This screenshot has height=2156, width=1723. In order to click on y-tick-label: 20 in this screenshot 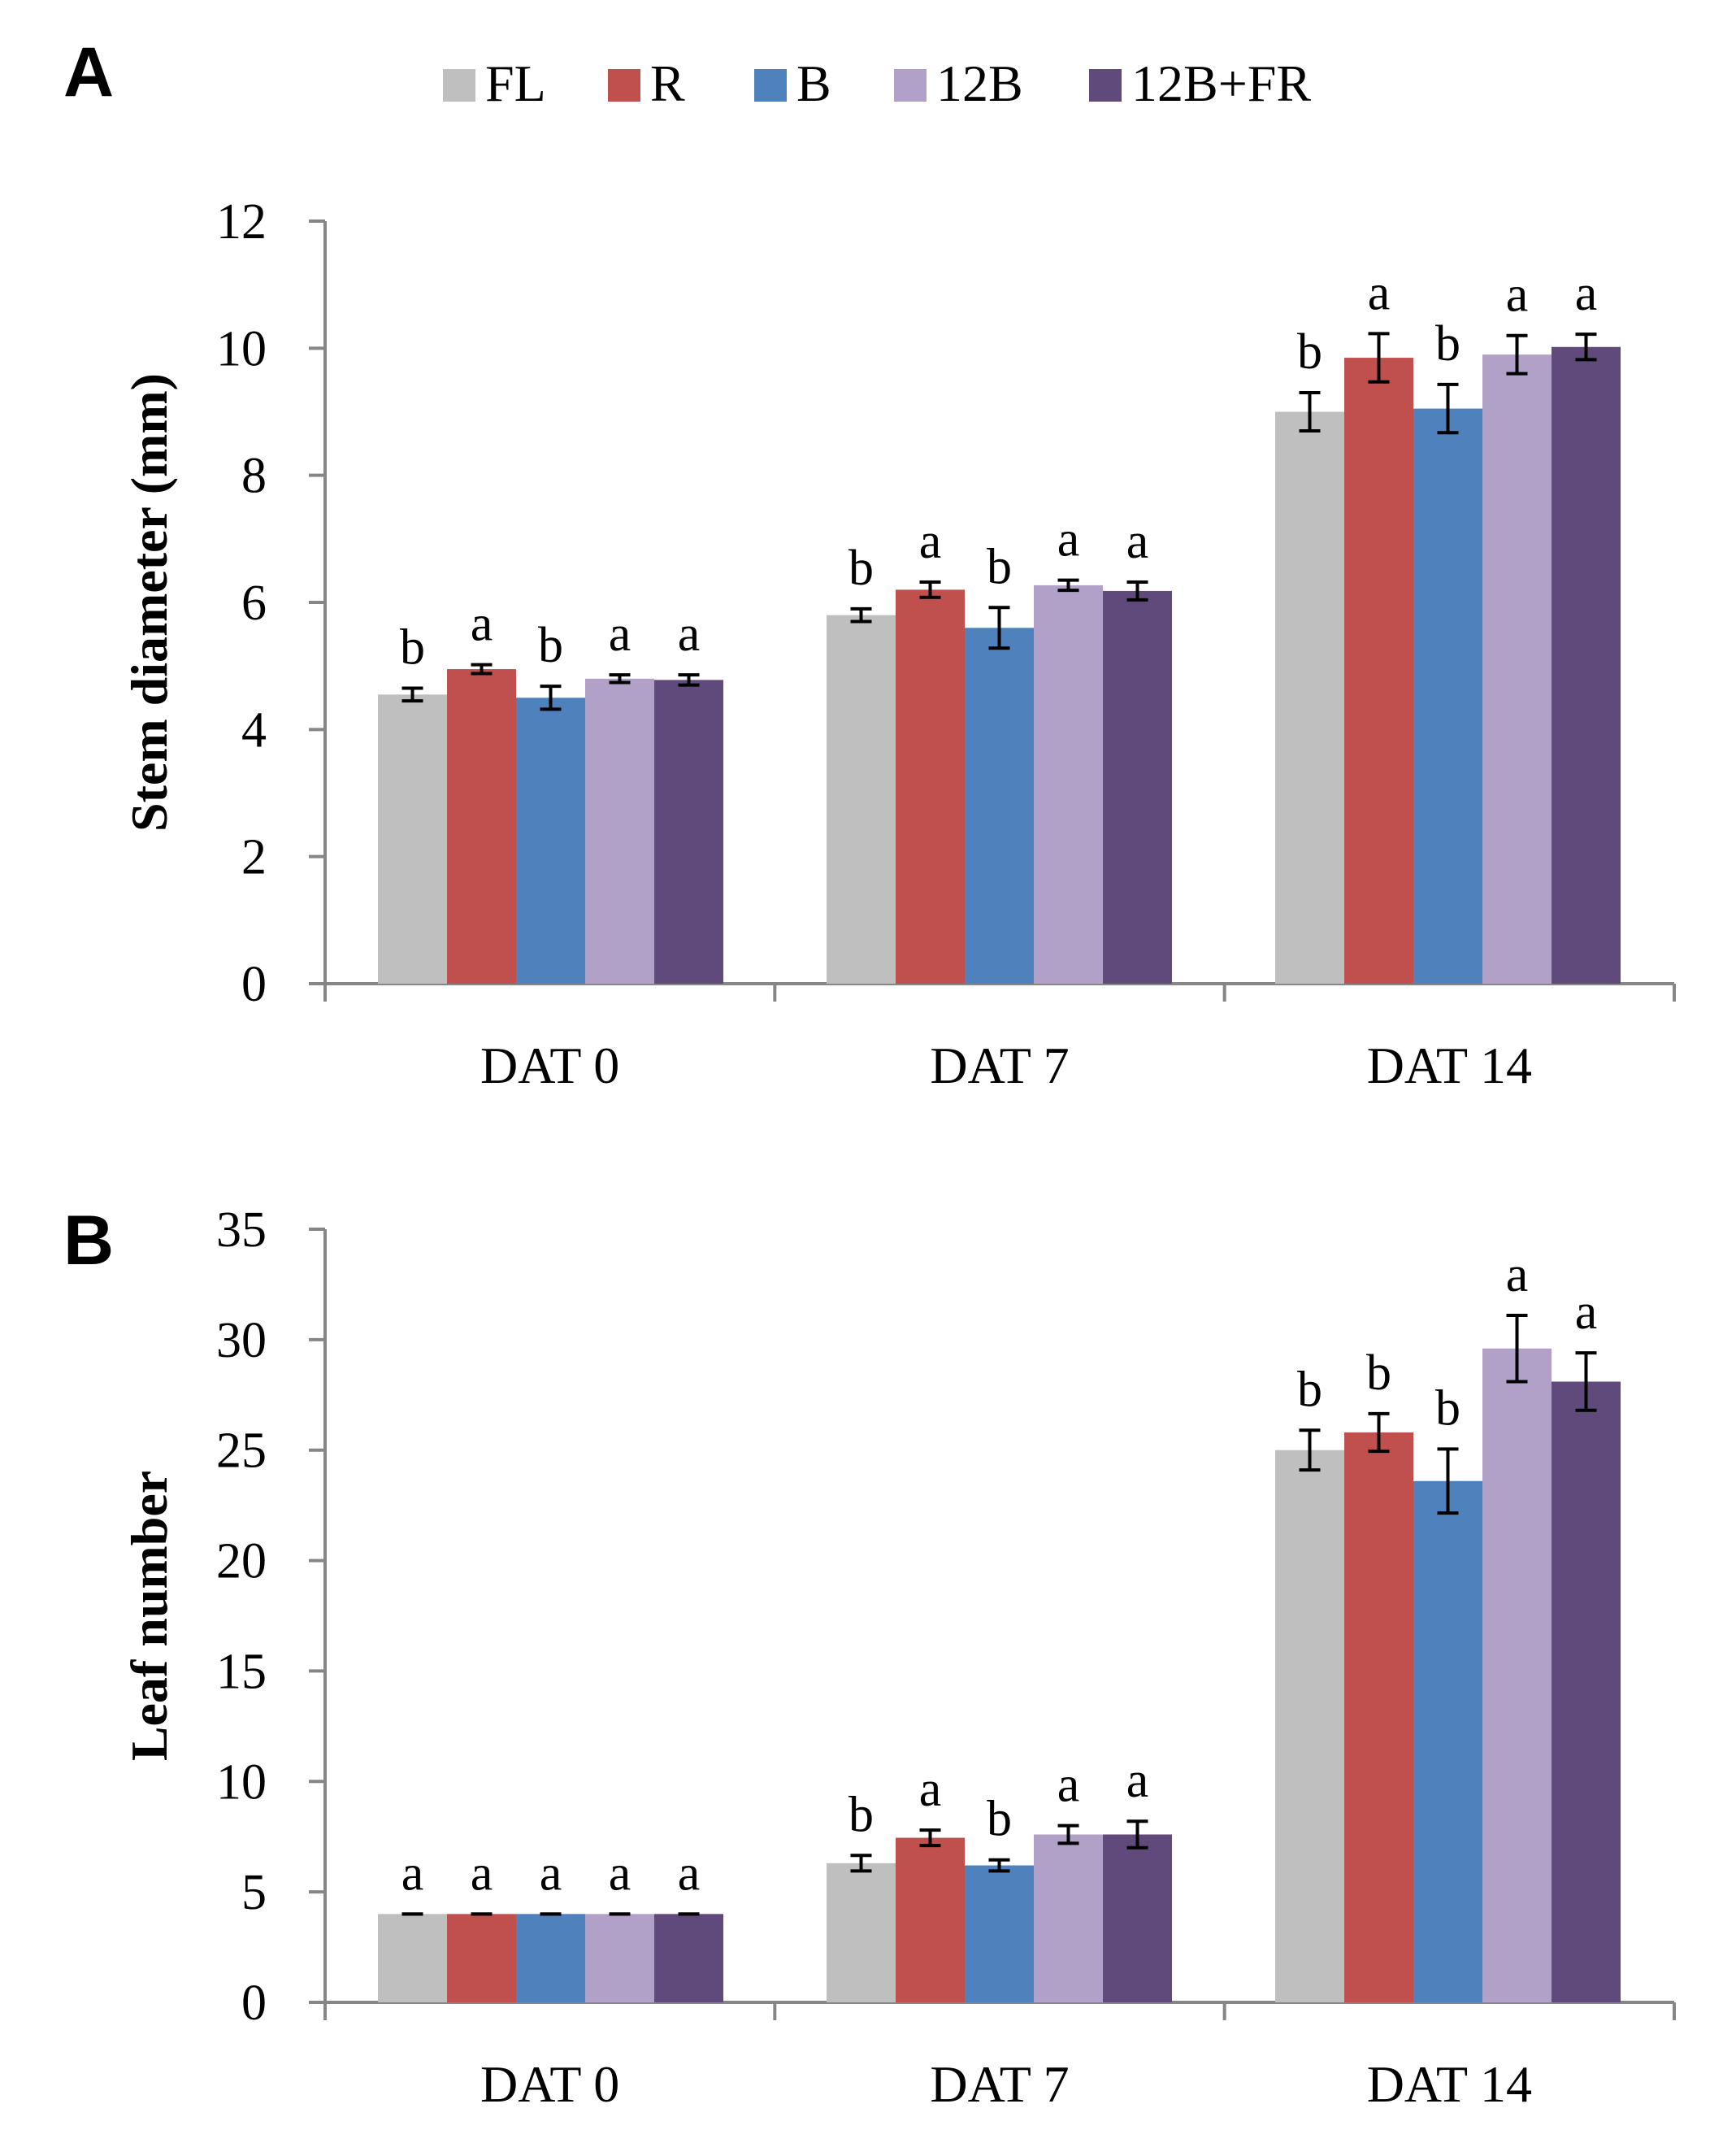, I will do `click(241, 1561)`.